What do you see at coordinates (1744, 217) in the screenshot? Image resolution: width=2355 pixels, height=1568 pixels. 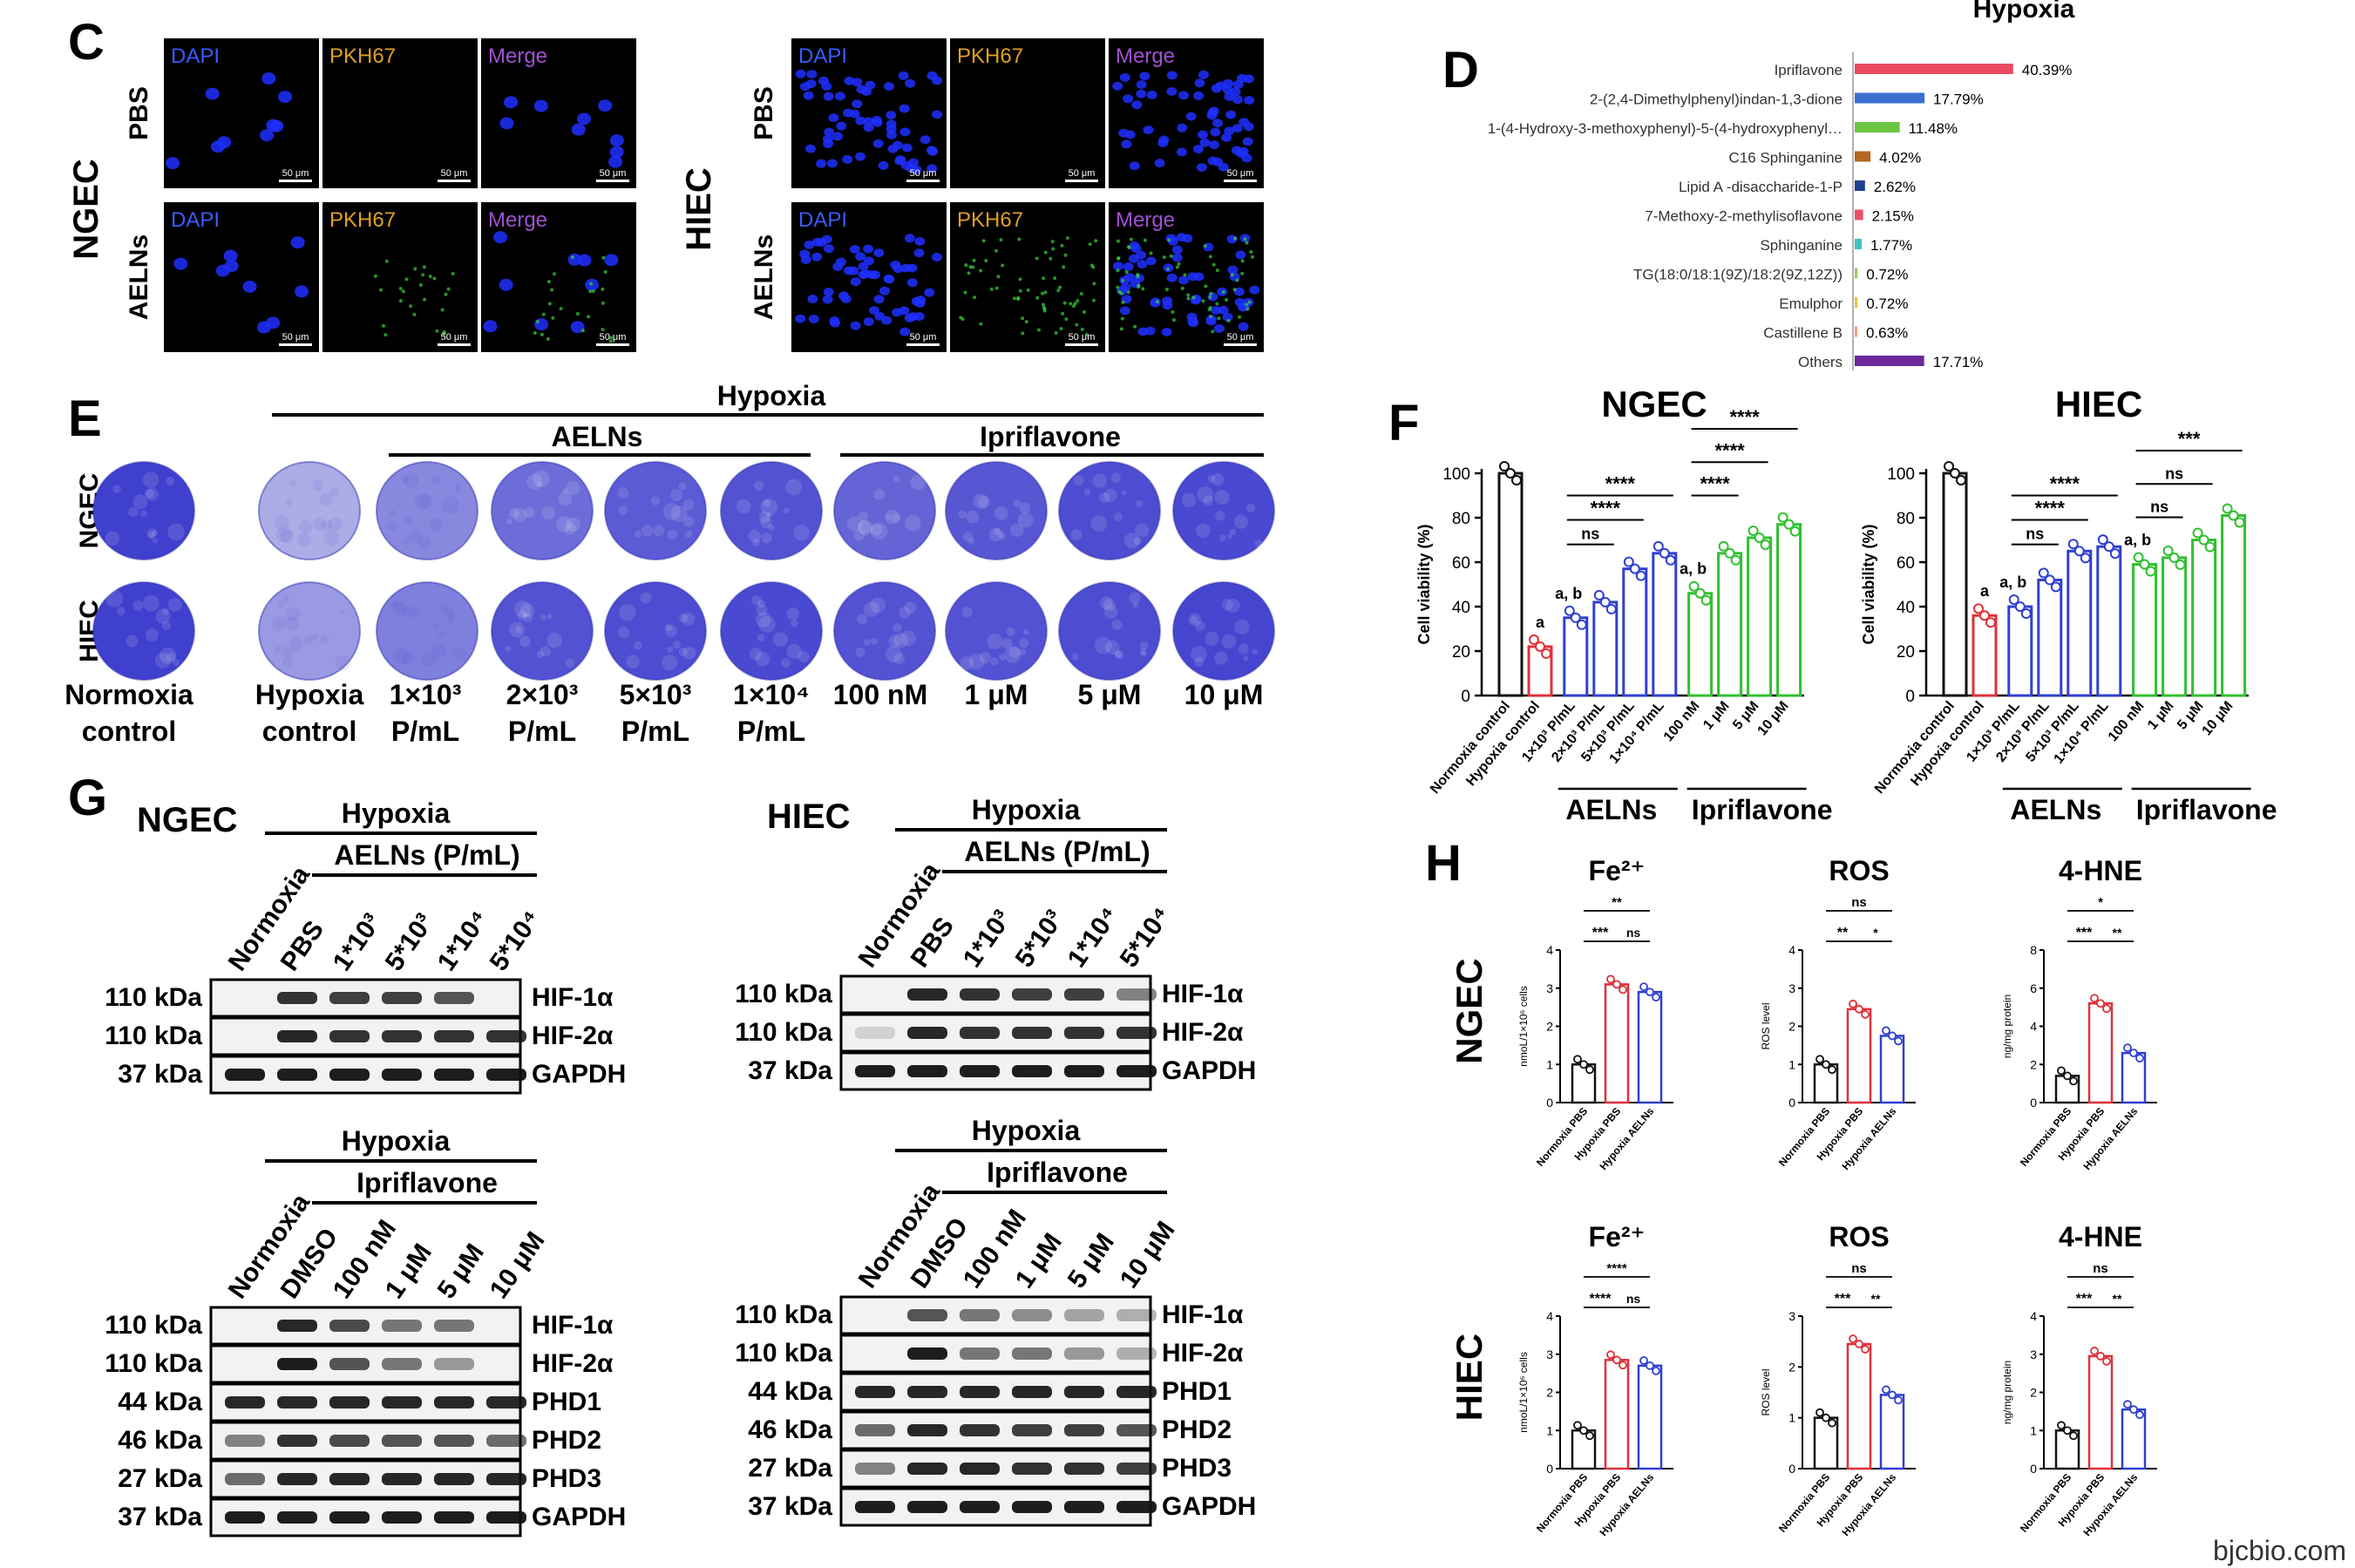 I see `compound-name: 7-Methoxy-2-methylisoflavone` at bounding box center [1744, 217].